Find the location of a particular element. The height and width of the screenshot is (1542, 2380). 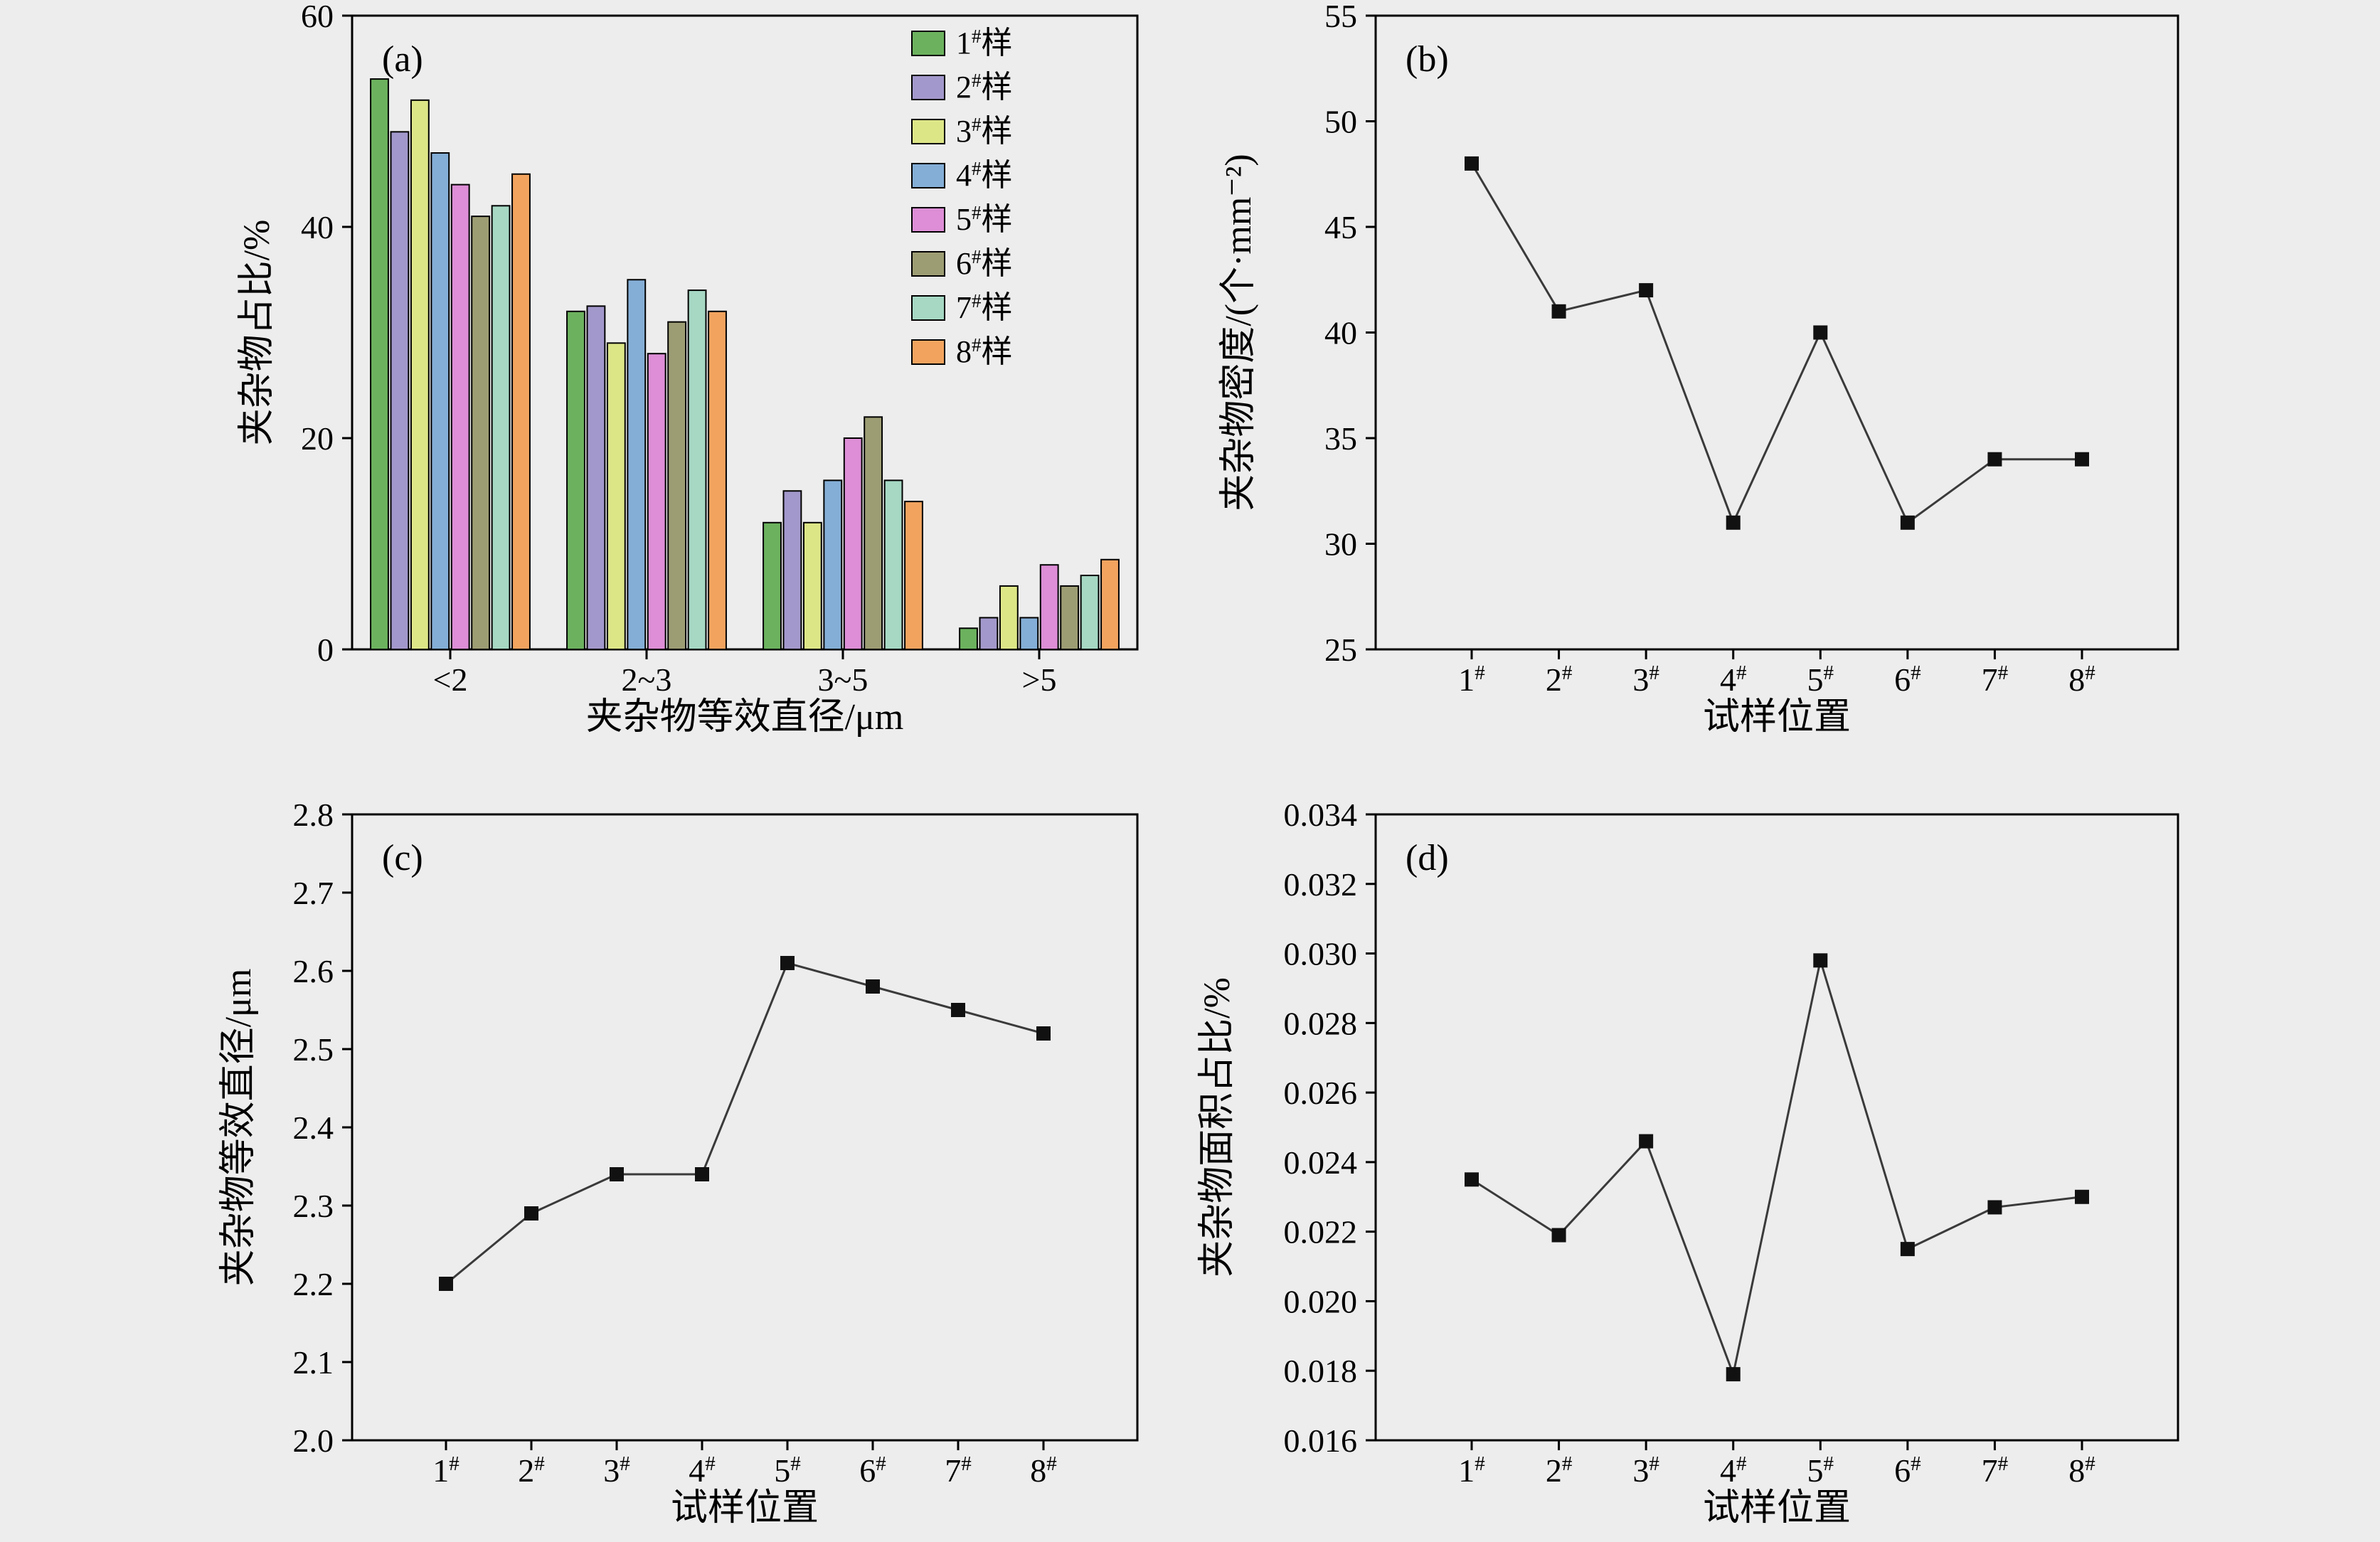

line-series is located at coordinates (1777, 343).